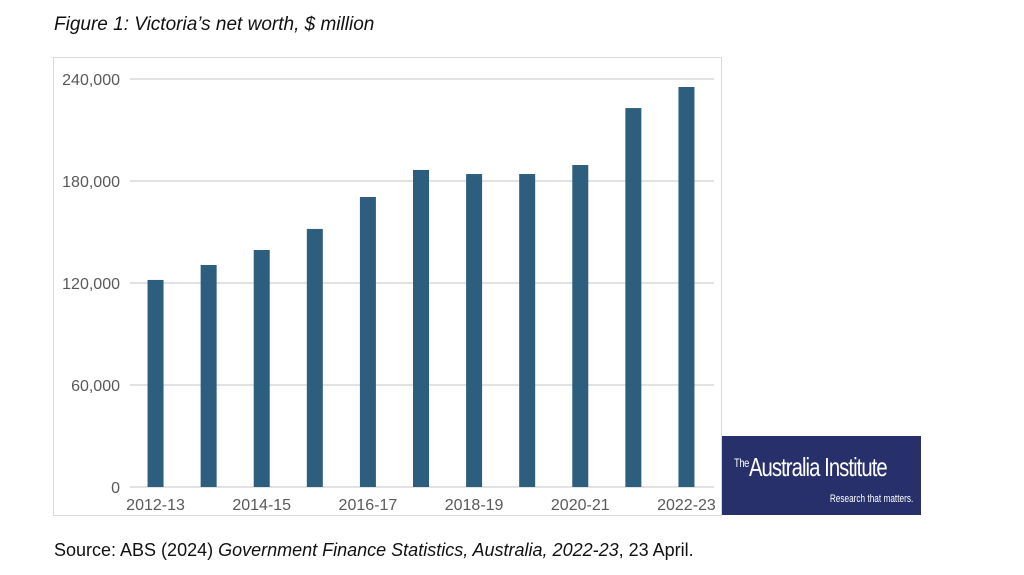 The width and height of the screenshot is (1024, 575). What do you see at coordinates (656, 550) in the screenshot?
I see `source-suffix: , 23 April.` at bounding box center [656, 550].